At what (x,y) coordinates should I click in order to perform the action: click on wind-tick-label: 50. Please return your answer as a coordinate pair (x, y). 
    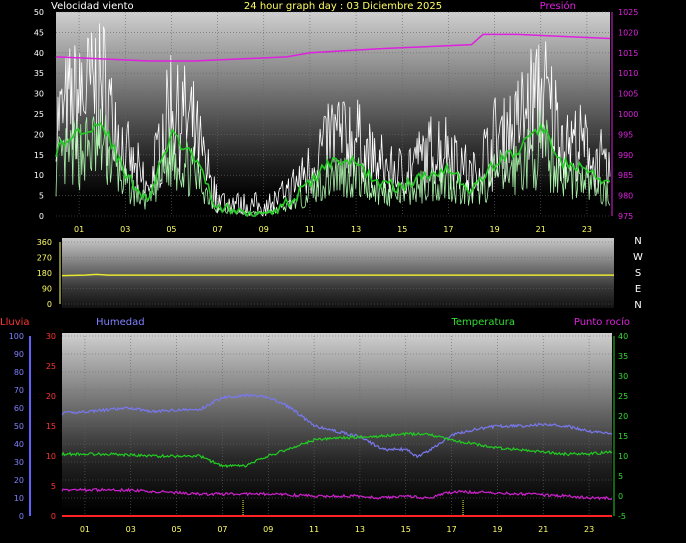
    Looking at the image, I should click on (39, 12).